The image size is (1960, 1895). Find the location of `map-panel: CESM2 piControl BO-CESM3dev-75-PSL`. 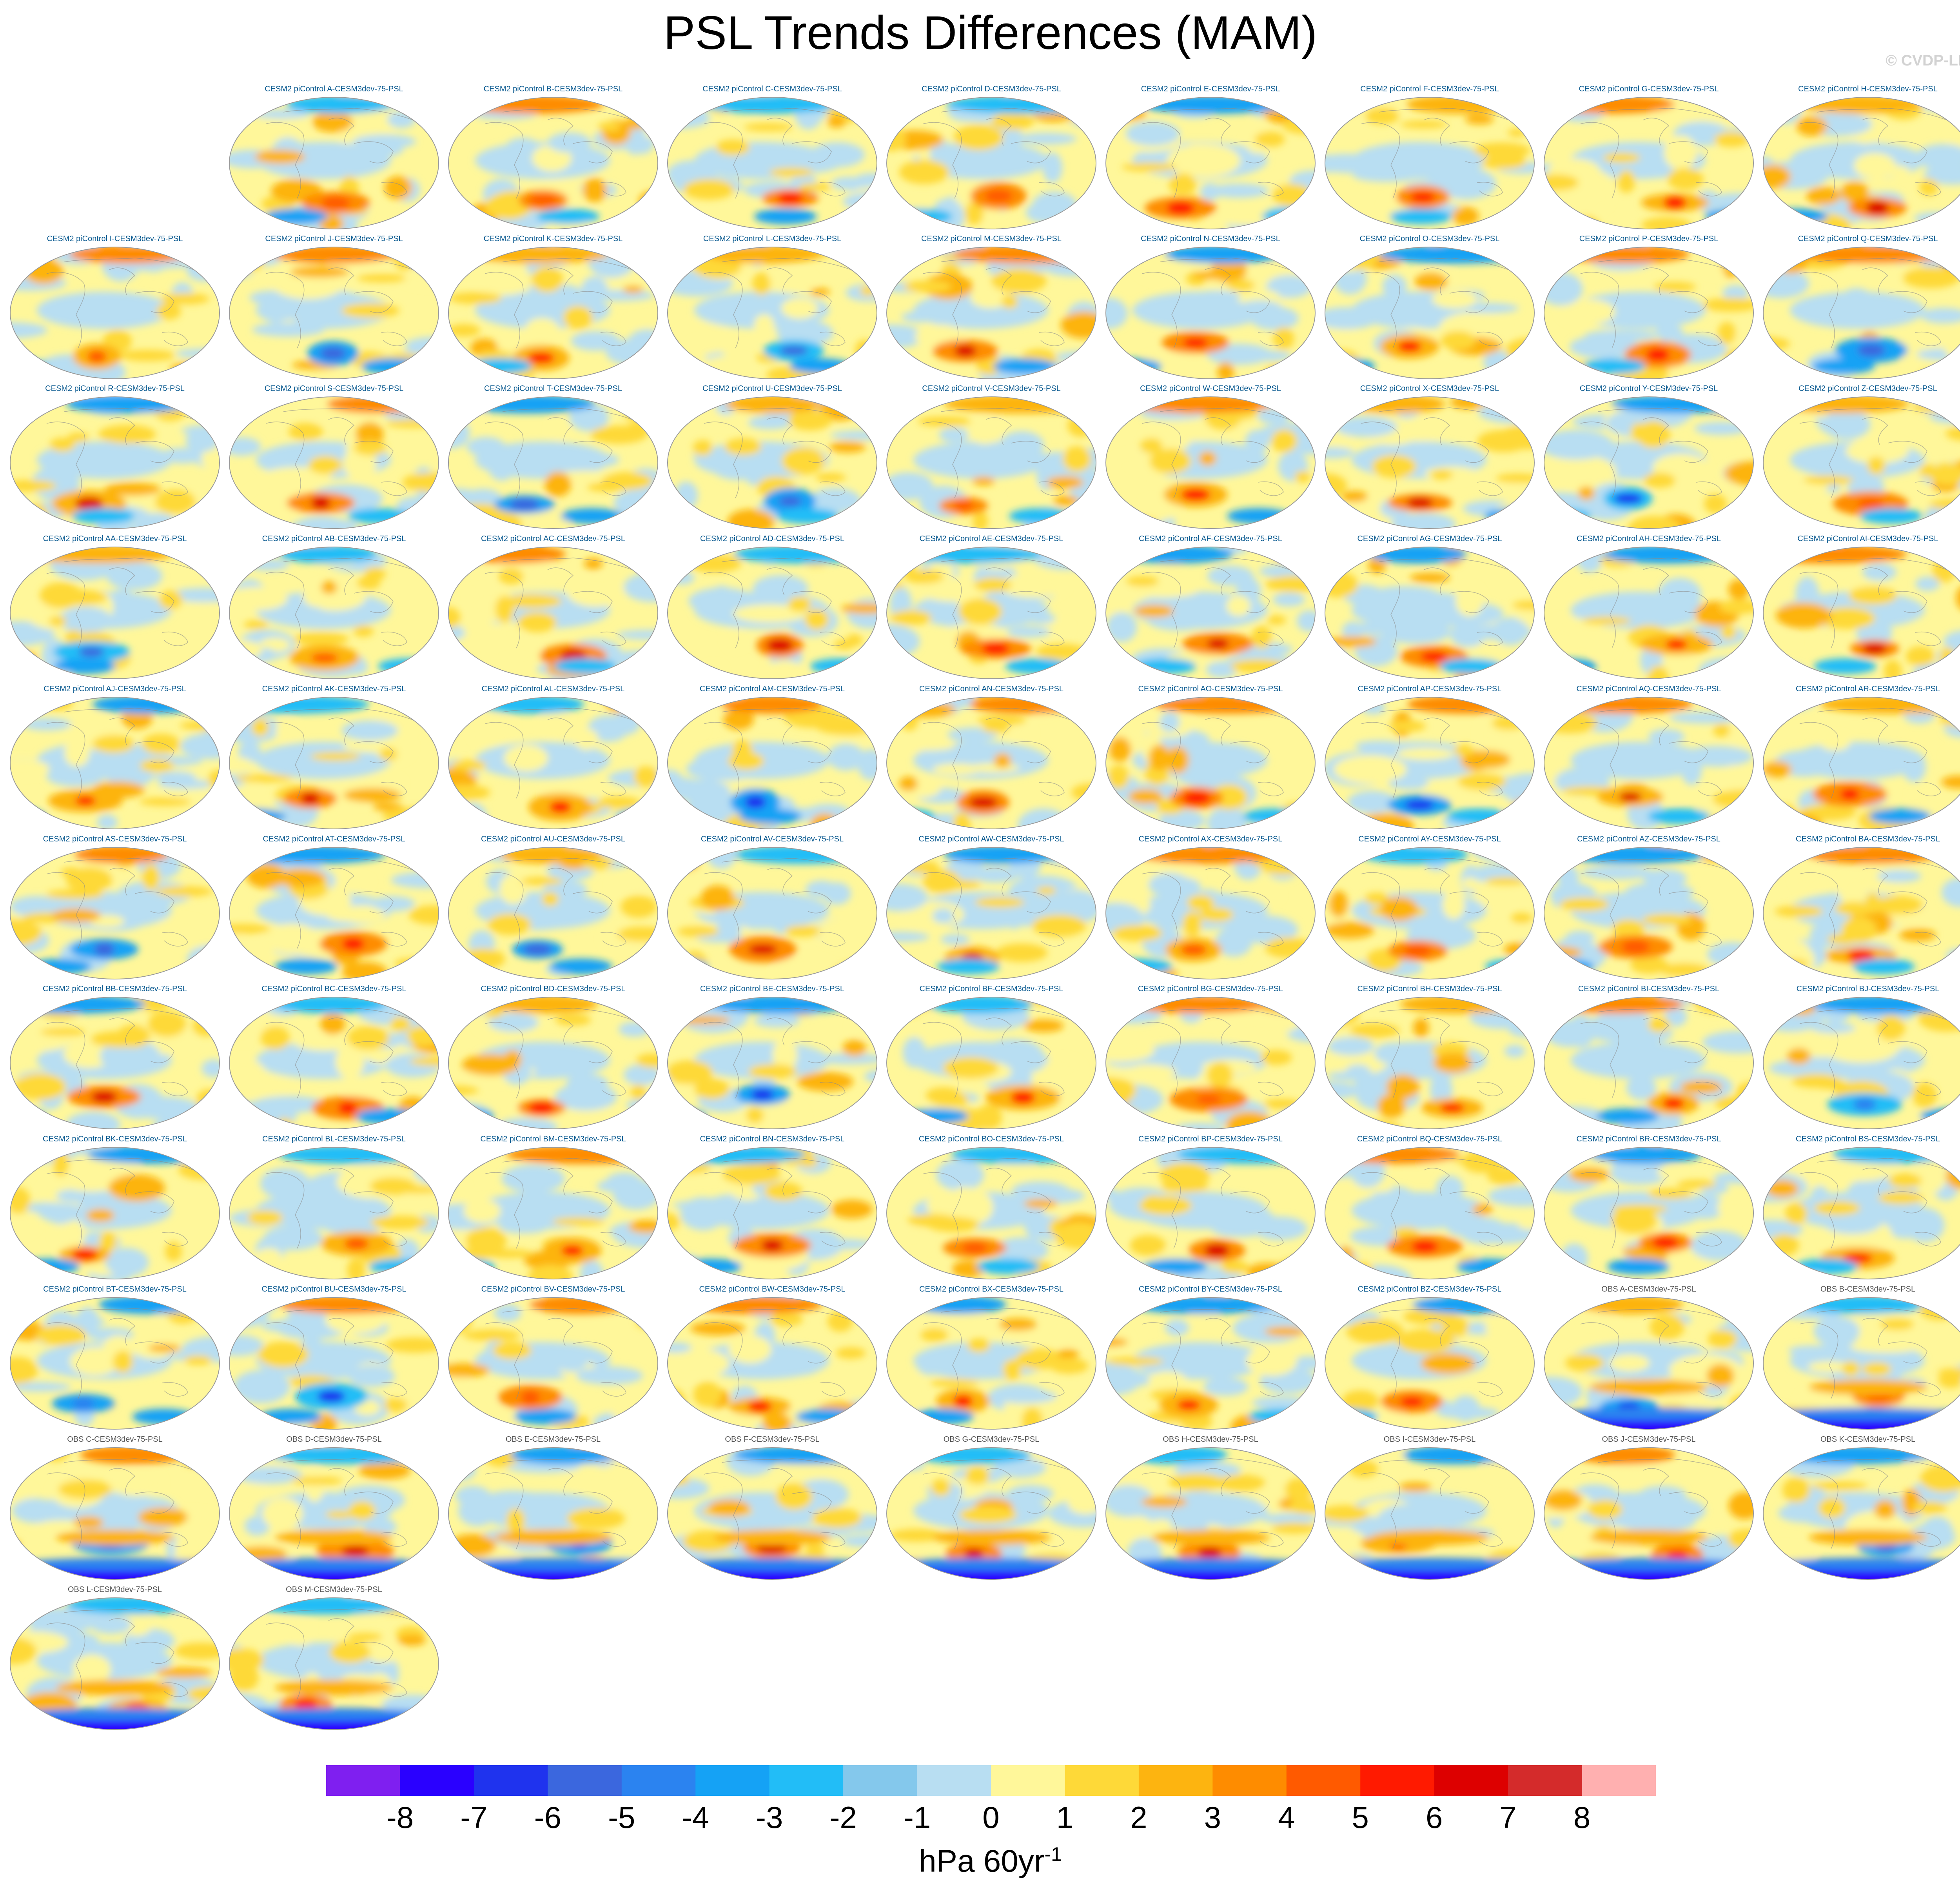

map-panel: CESM2 piControl BO-CESM3dev-75-PSL is located at coordinates (991, 1208).